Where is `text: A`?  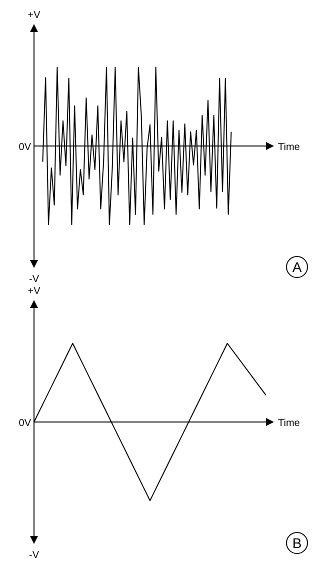
text: A is located at coordinates (297, 267).